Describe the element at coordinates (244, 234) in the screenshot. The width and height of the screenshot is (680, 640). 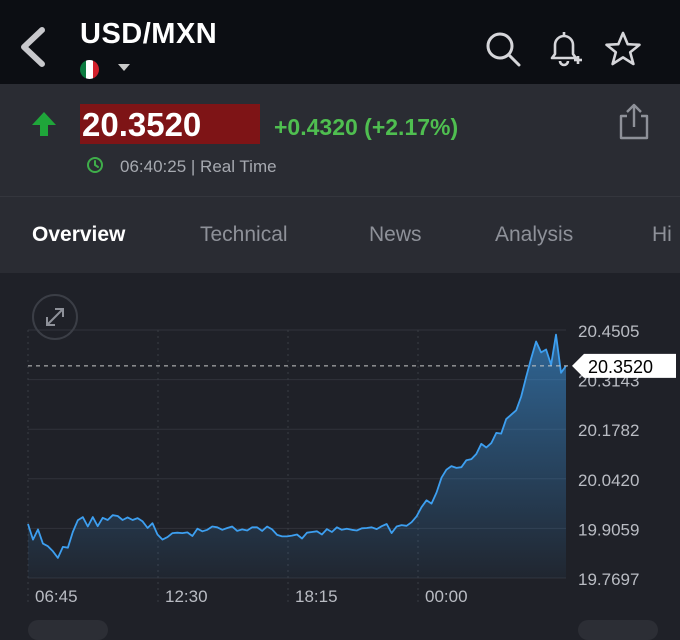
I see `tab-technical: Technical` at that location.